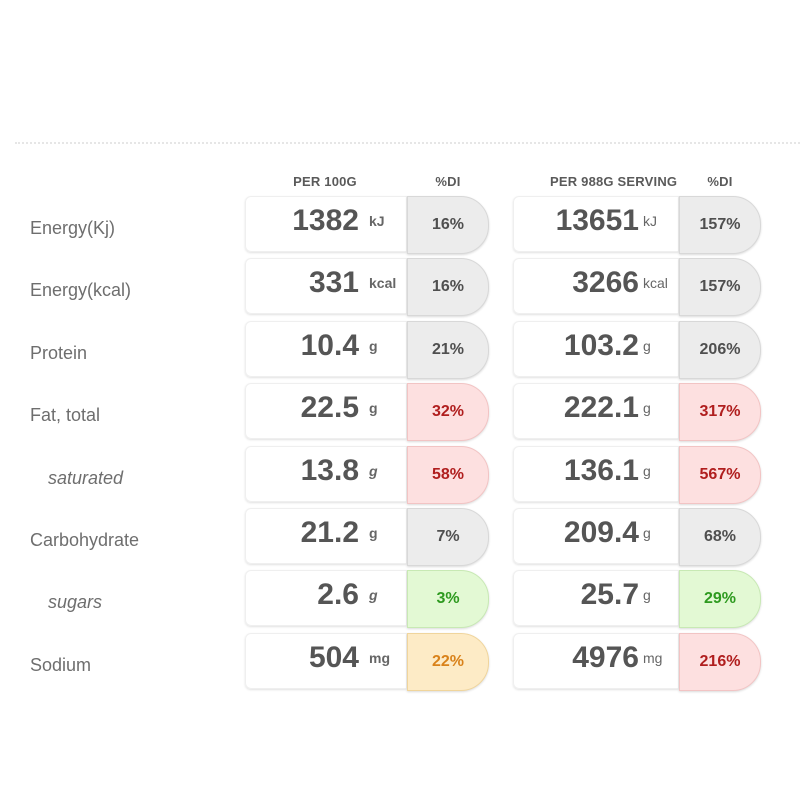  Describe the element at coordinates (325, 181) in the screenshot. I see `header-per-100g: PER 100G` at that location.